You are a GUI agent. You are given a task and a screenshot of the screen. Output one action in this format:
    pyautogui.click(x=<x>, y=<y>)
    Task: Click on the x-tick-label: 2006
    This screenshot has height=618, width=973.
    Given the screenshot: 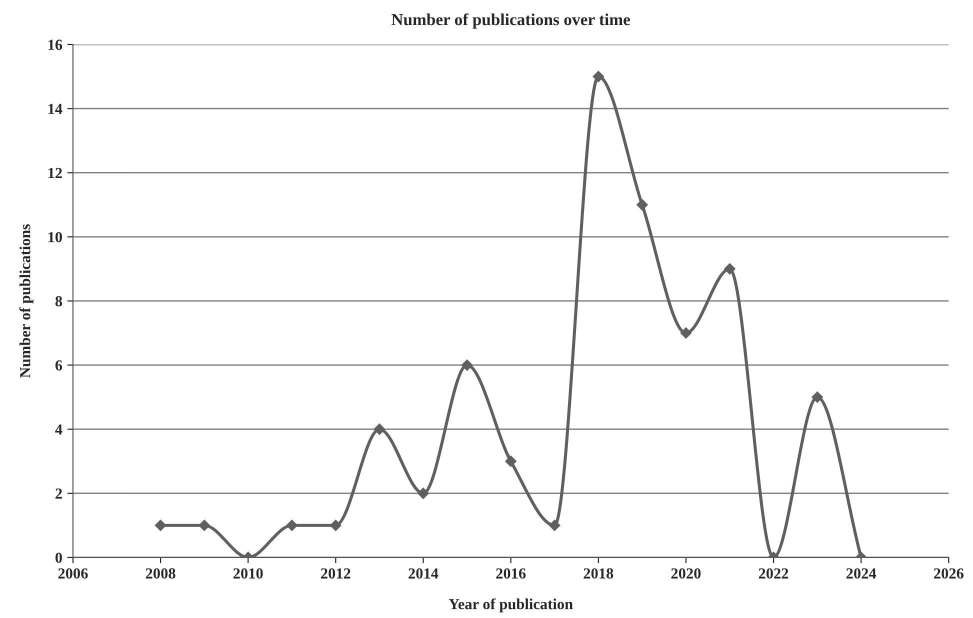 What is the action you would take?
    pyautogui.click(x=73, y=573)
    